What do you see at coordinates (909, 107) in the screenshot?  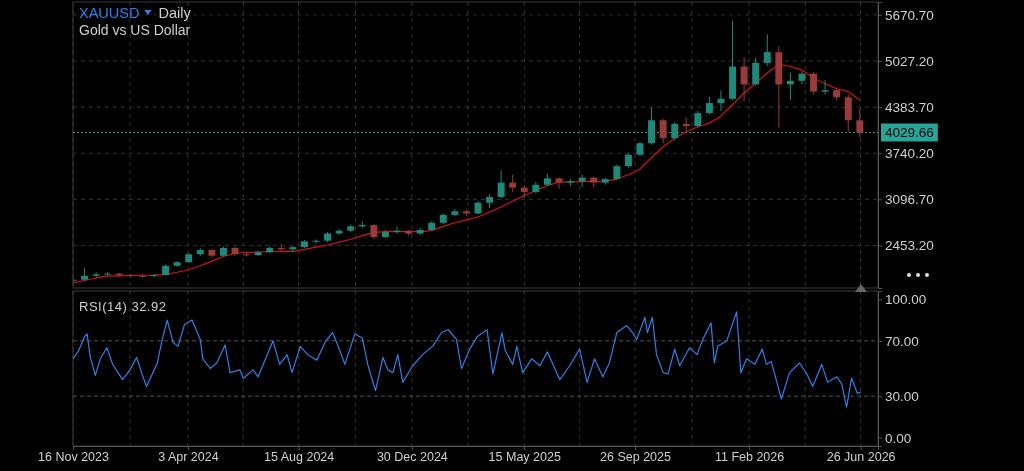 I see `y-tick-label: 4383.70` at bounding box center [909, 107].